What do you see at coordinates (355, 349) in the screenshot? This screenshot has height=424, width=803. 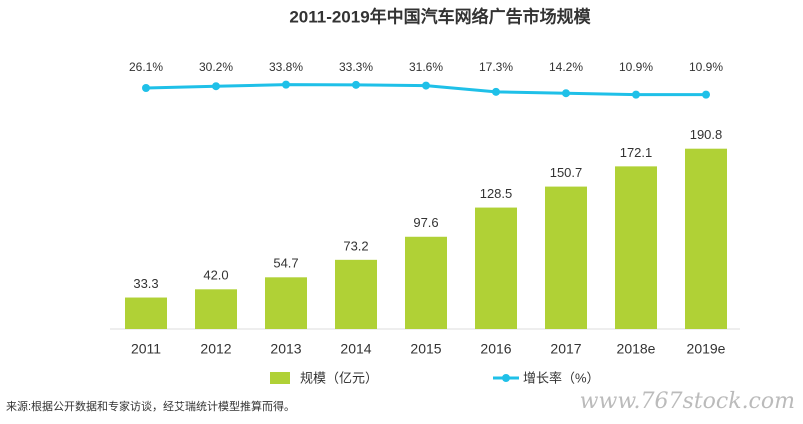 I see `x-tick-label: 2014` at bounding box center [355, 349].